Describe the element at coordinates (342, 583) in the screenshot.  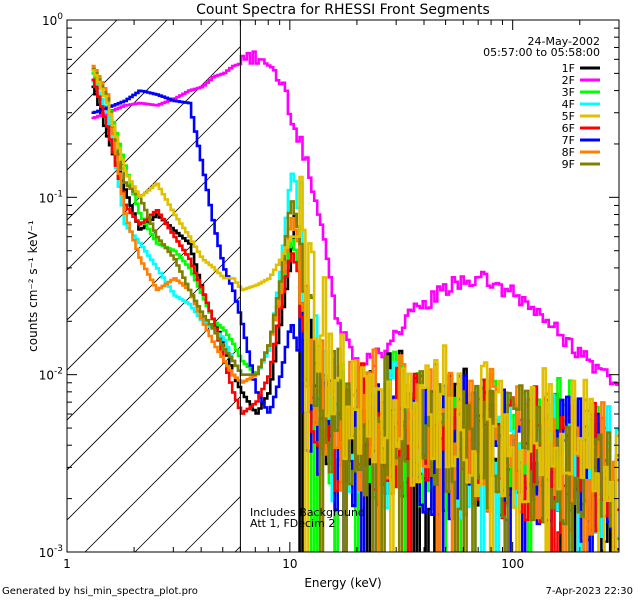
I see `x-axis-label: Energy (keV)` at that location.